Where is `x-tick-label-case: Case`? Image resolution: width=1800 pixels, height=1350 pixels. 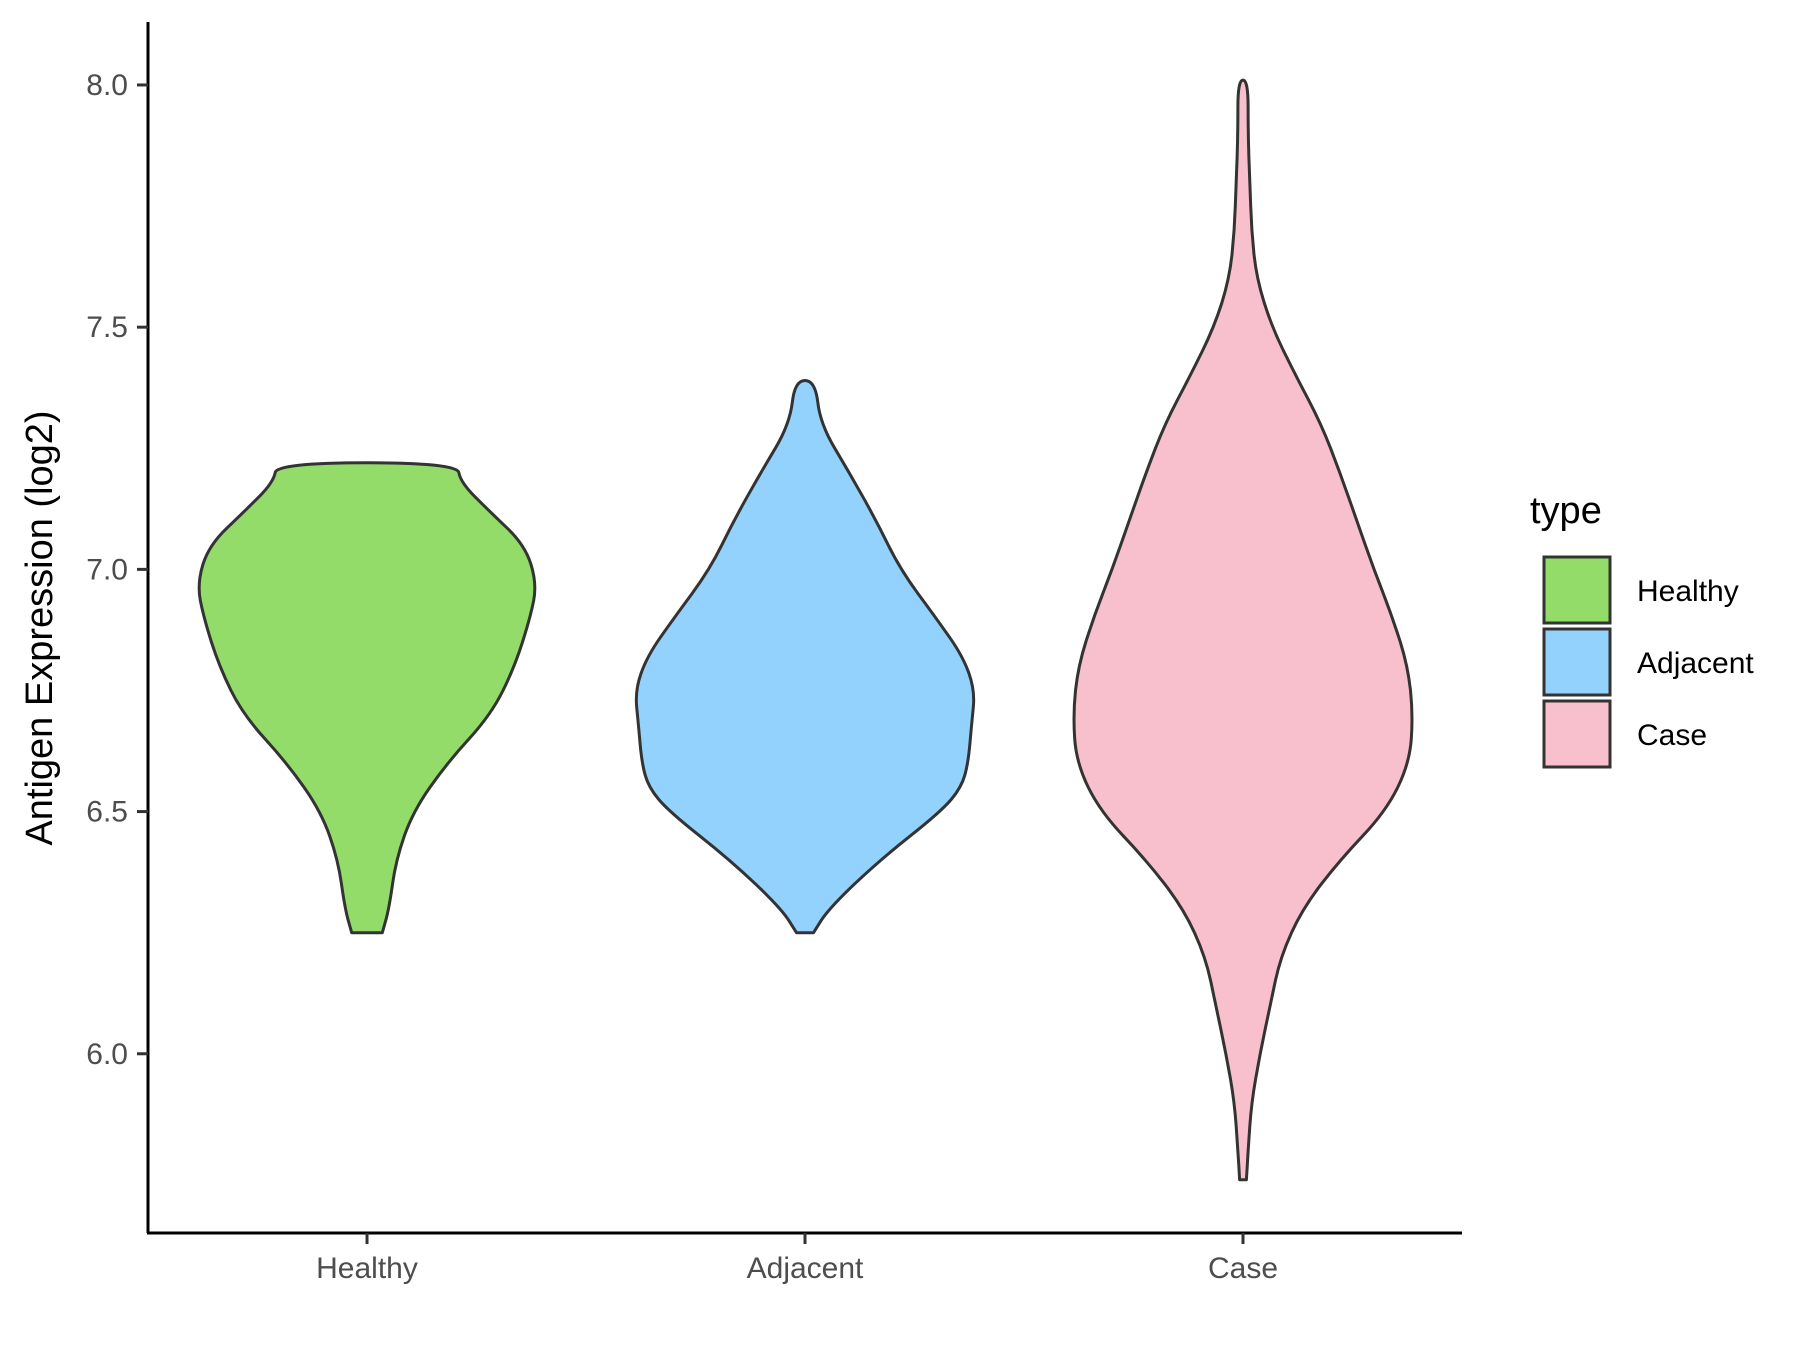 x-tick-label-case: Case is located at coordinates (1243, 1268).